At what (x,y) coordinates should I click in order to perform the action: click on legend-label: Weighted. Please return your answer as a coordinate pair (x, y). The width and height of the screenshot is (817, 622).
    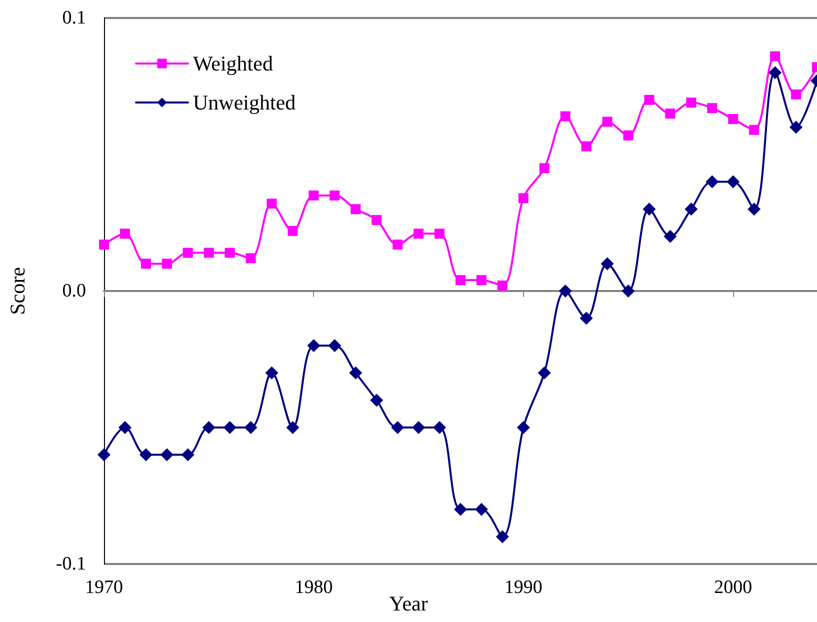
    Looking at the image, I should click on (233, 64).